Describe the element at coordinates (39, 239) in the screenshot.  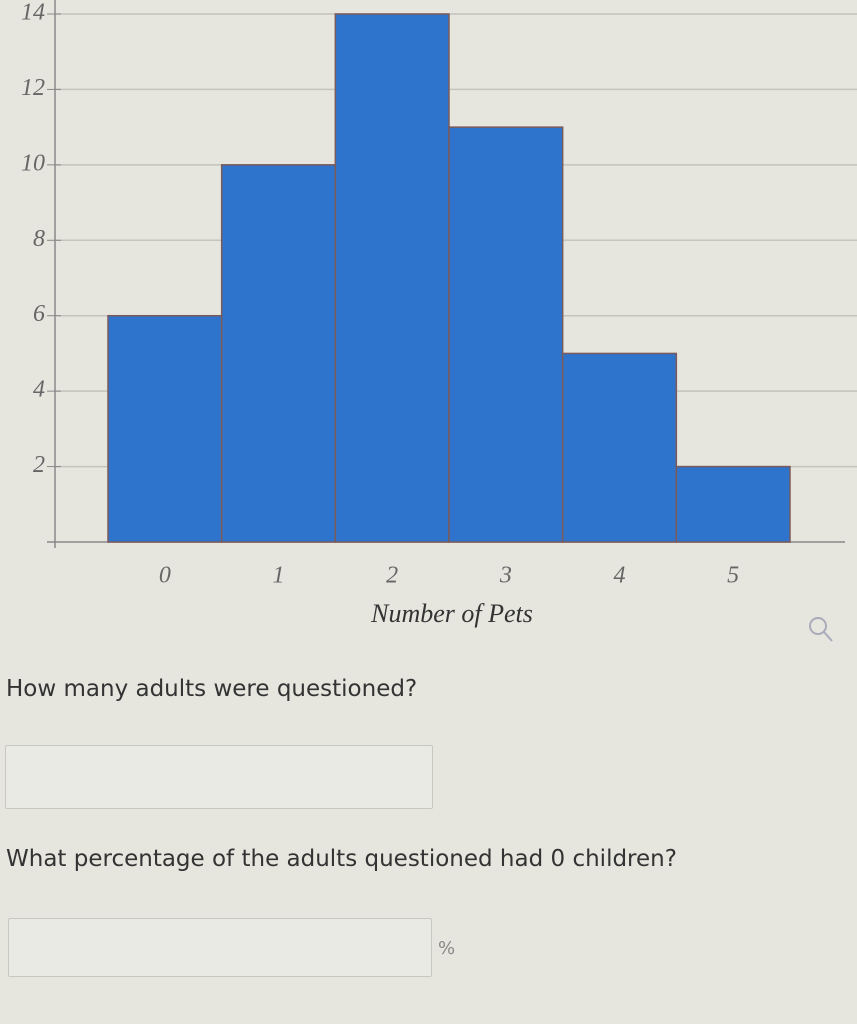
I see `y-tick-label: 8` at that location.